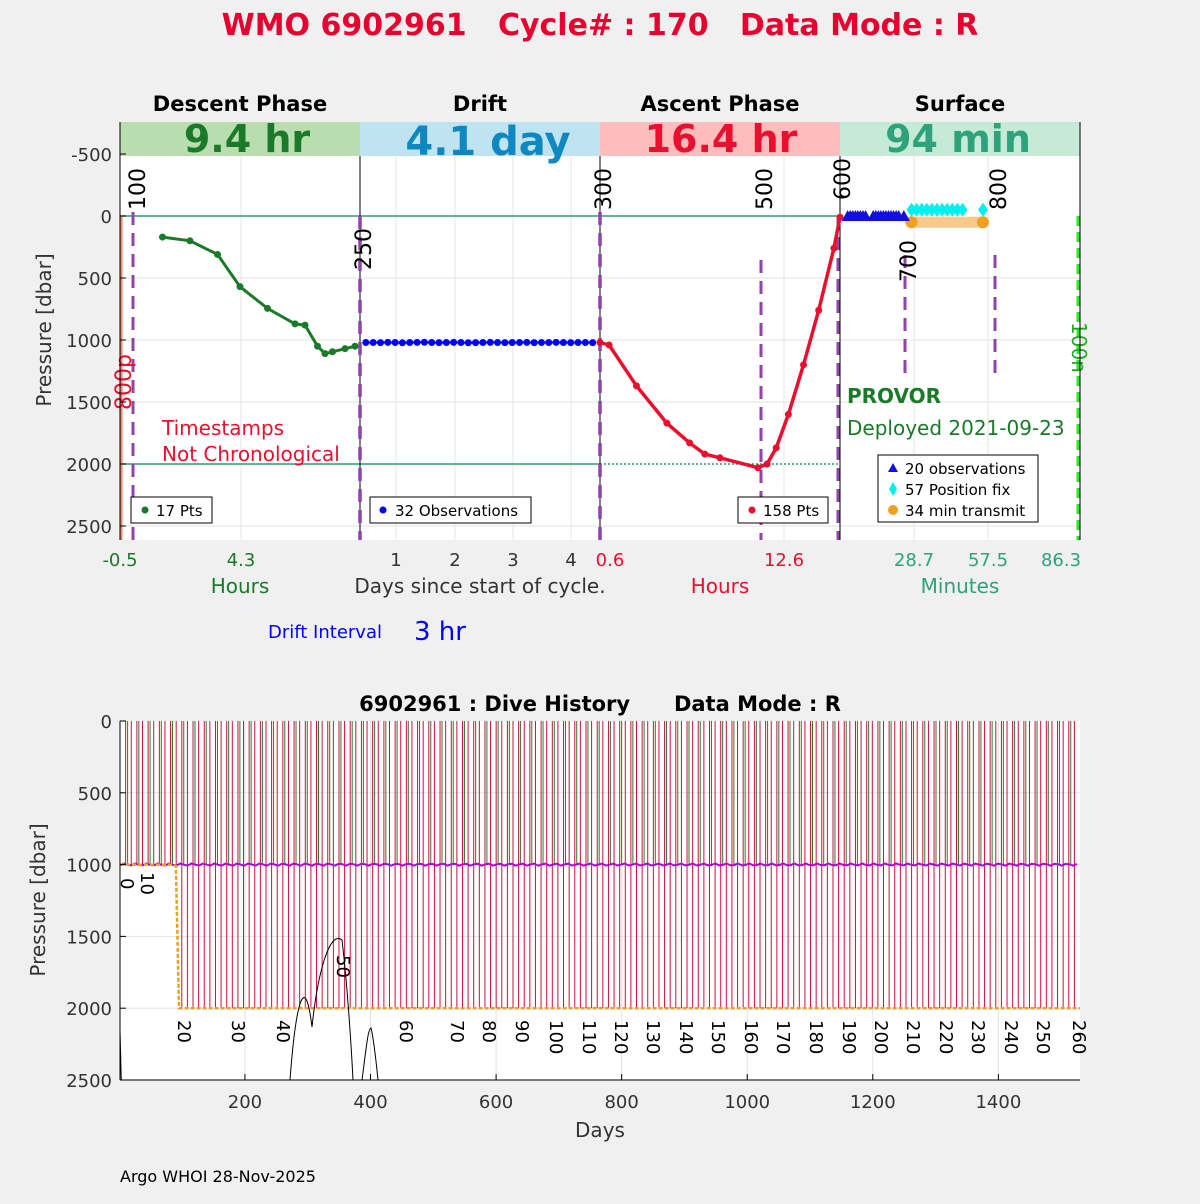 Image resolution: width=1200 pixels, height=1204 pixels. Describe the element at coordinates (124, 382) in the screenshot. I see `label-800p: 800p` at that location.